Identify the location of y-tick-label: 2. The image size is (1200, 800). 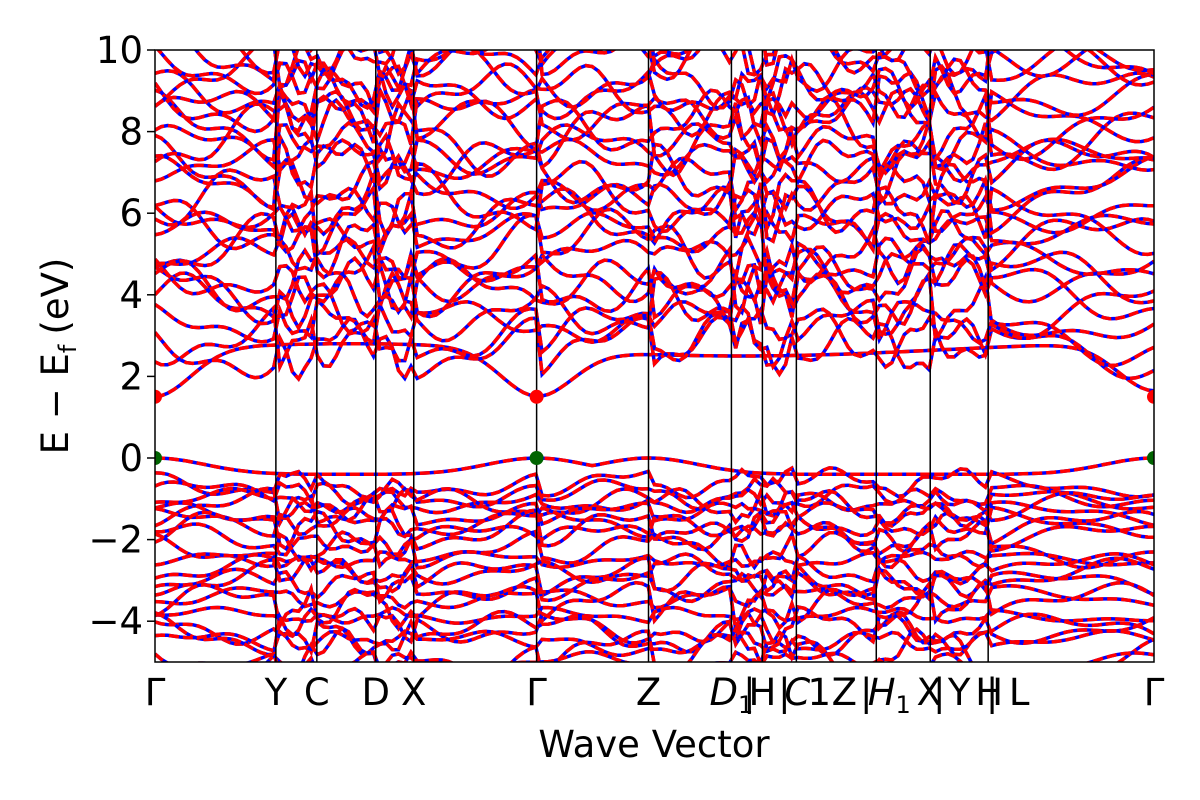
(131, 376).